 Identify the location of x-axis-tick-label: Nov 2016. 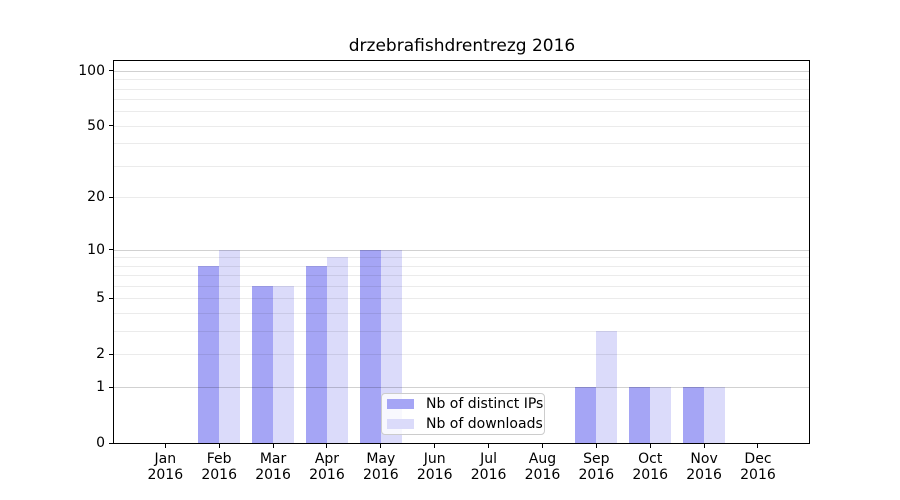
(704, 467).